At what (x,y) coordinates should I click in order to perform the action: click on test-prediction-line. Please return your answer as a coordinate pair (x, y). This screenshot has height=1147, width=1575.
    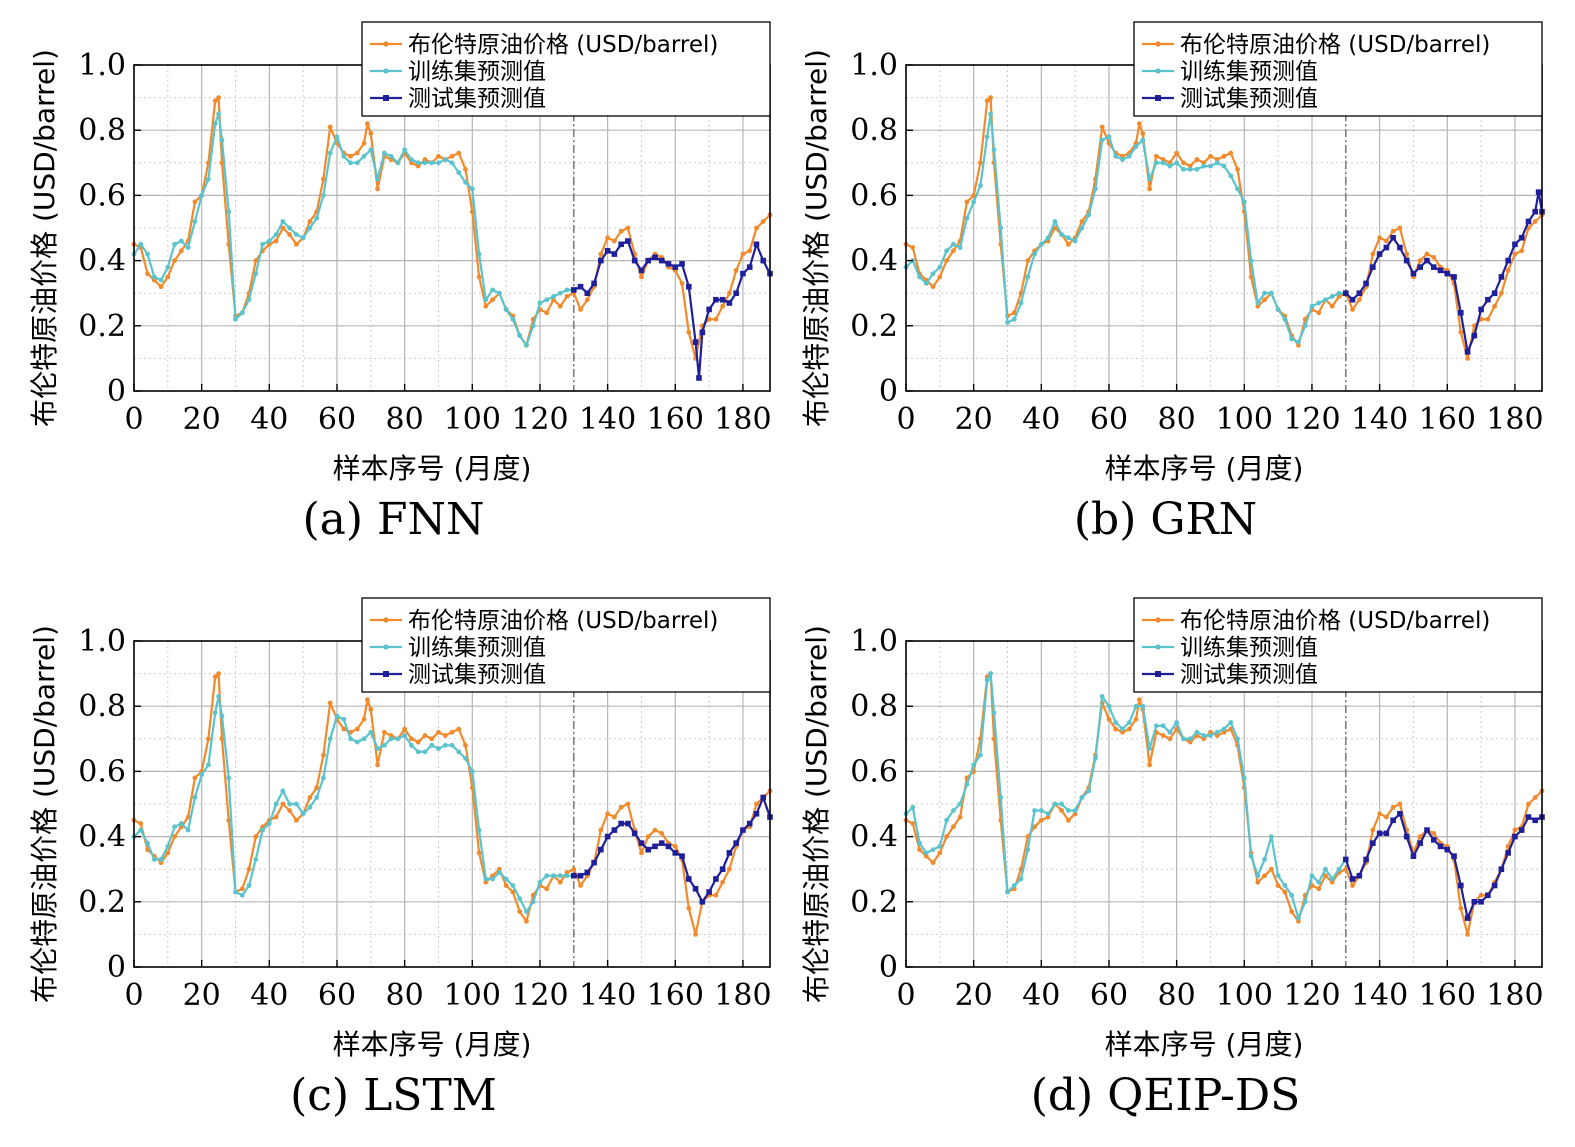
    Looking at the image, I should click on (1444, 272).